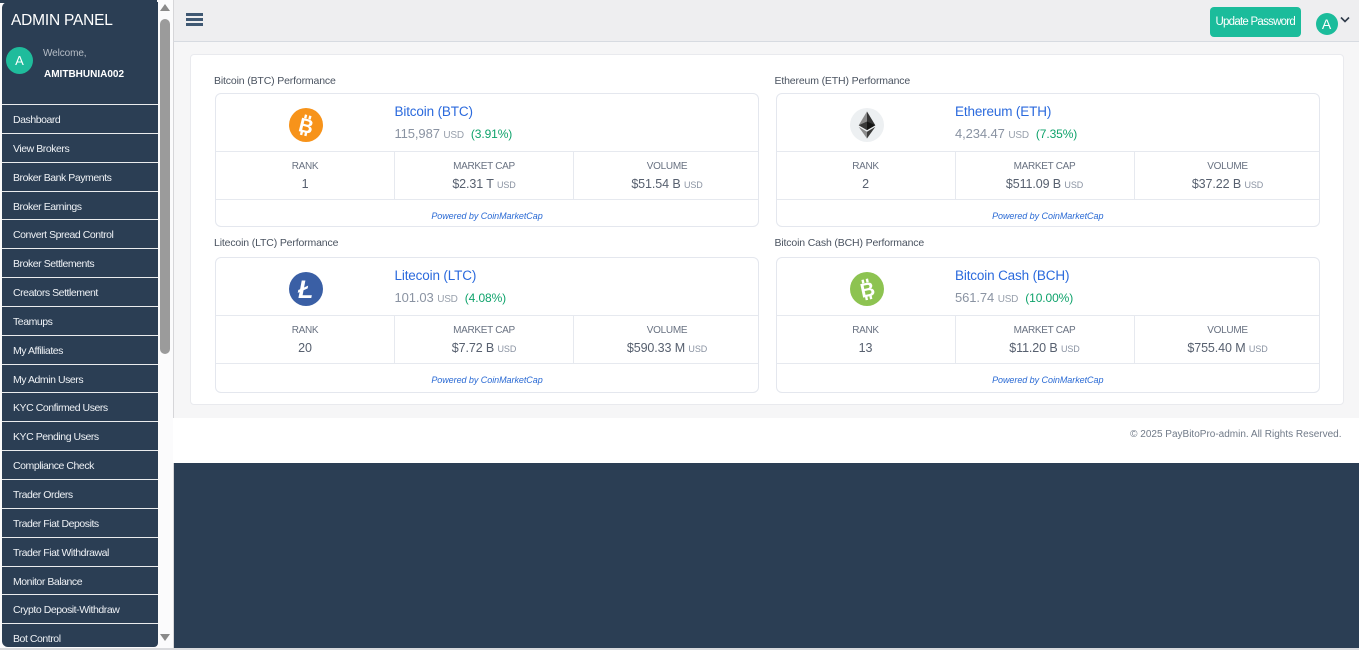 This screenshot has width=1359, height=650. Describe the element at coordinates (305, 290) in the screenshot. I see `svg-text: Ł` at that location.